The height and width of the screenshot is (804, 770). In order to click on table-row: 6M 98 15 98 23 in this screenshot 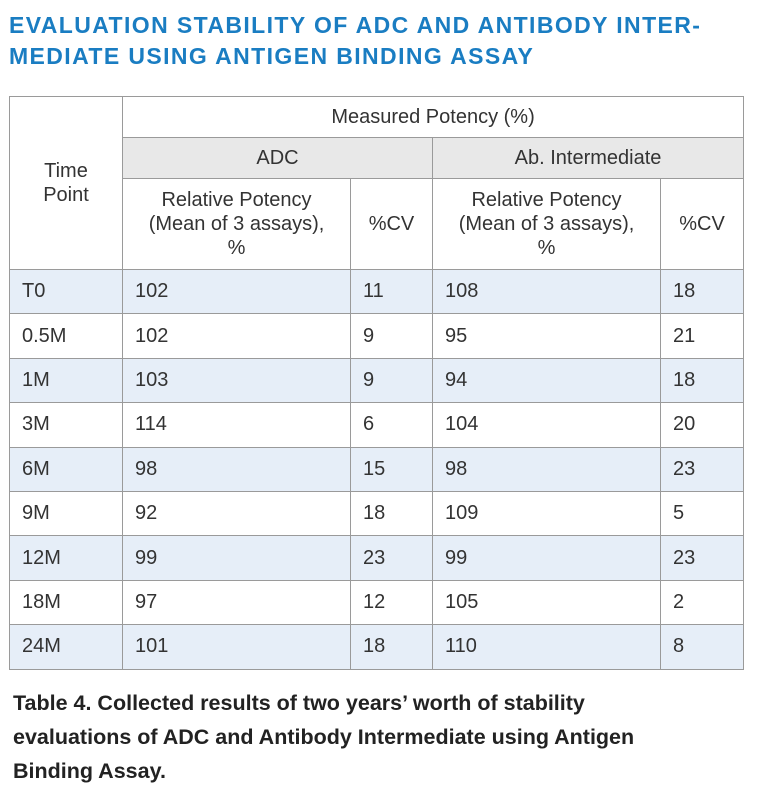, I will do `click(377, 469)`.